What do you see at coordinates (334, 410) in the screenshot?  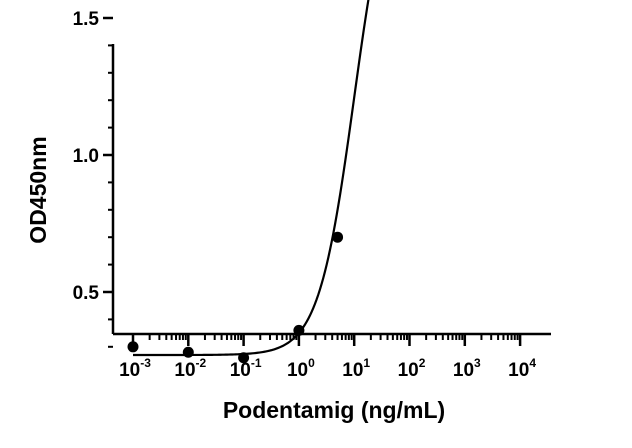 I see `x-axis-label: Podentamig (ng/mL)` at bounding box center [334, 410].